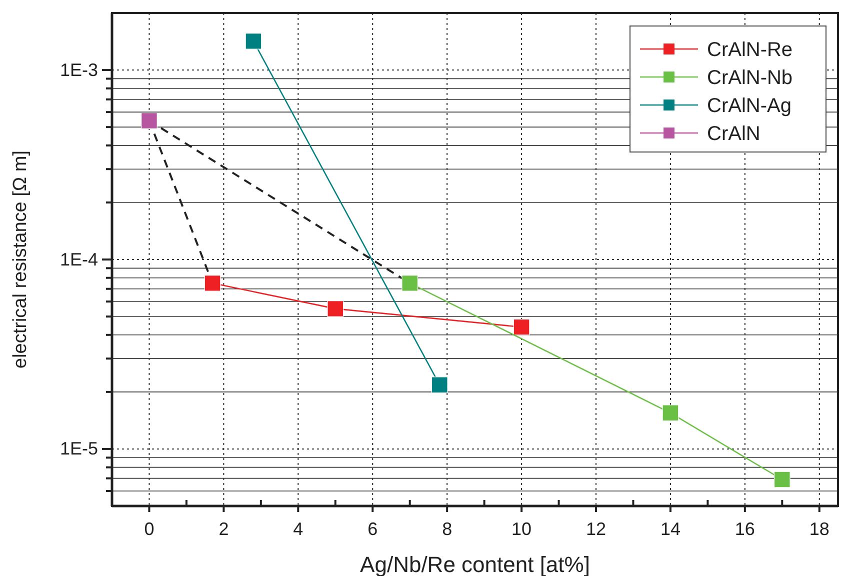  I want to click on legend-label: CrAlN, so click(733, 134).